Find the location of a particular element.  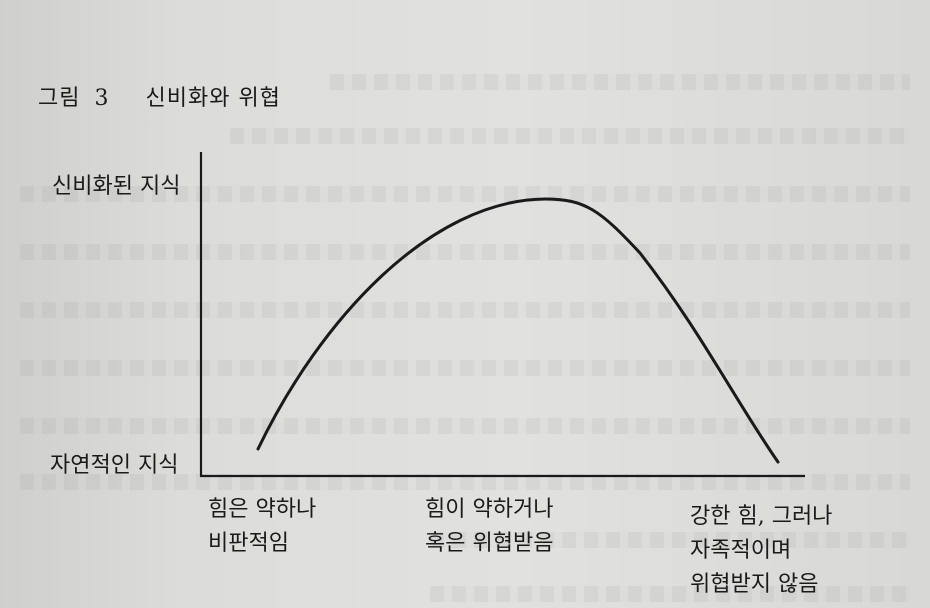

x-label-right-line-3: 위협받지 않음 is located at coordinates (754, 584).